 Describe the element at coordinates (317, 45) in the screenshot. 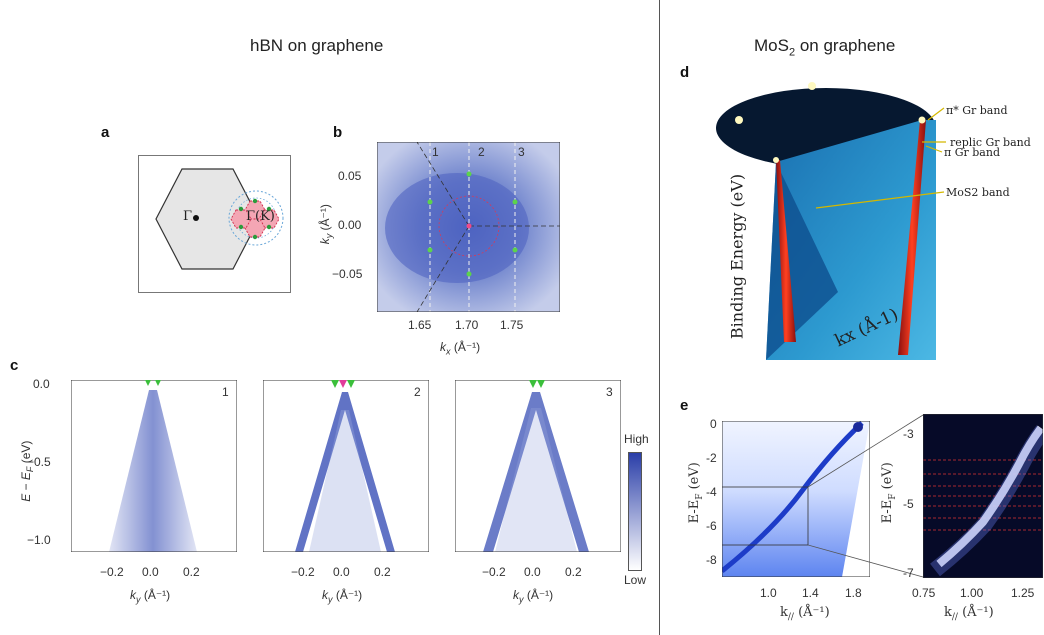

I see `left-title: hBN on graphene` at that location.